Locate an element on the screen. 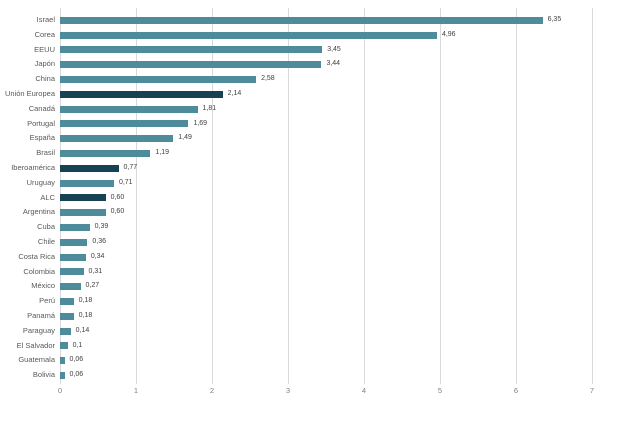  bar-row: Portugal 1,69 is located at coordinates (313, 124).